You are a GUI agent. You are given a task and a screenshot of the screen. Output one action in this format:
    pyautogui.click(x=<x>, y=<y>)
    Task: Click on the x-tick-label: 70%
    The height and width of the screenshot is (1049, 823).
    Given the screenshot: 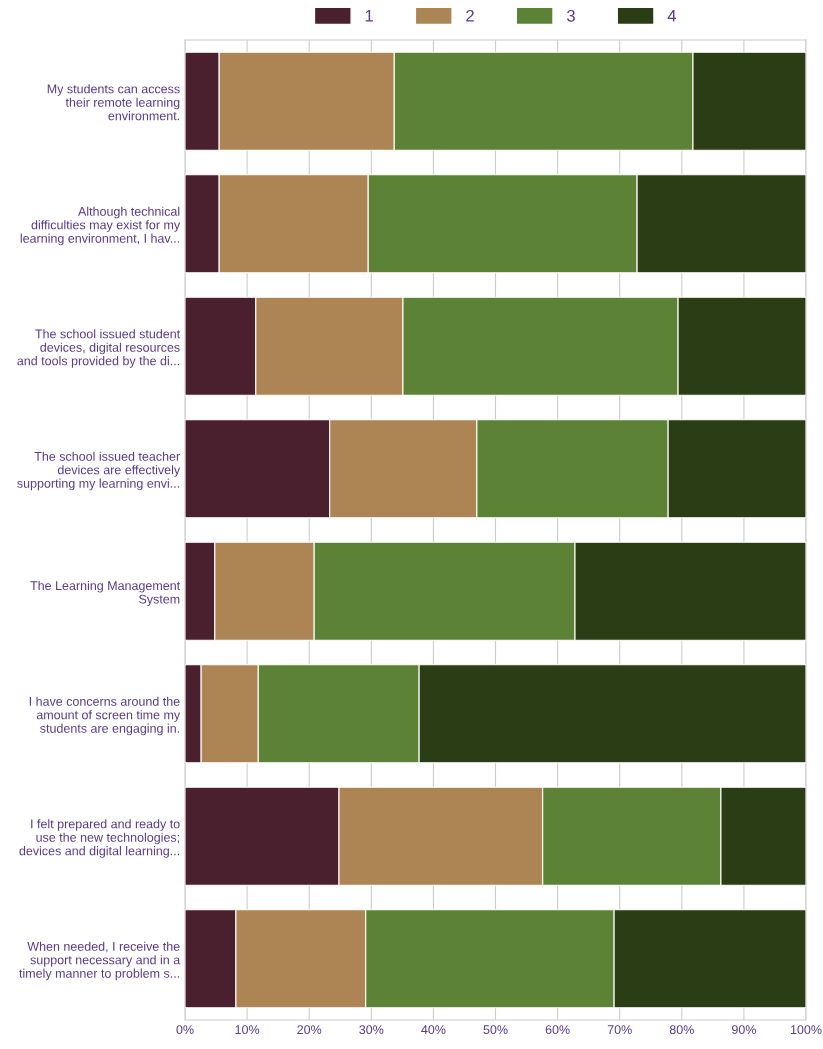 What is the action you would take?
    pyautogui.click(x=619, y=1030)
    